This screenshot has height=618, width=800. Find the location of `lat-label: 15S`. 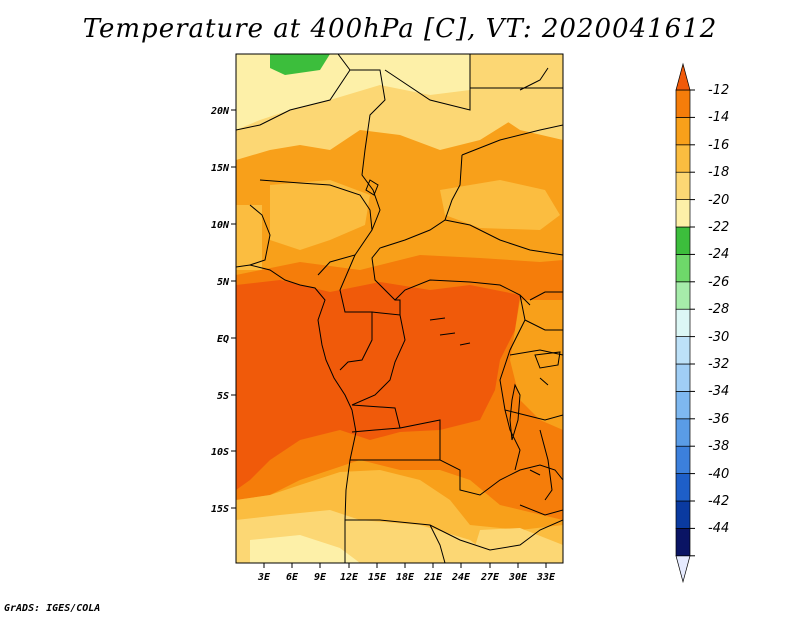

lat-label: 15S is located at coordinates (220, 509).